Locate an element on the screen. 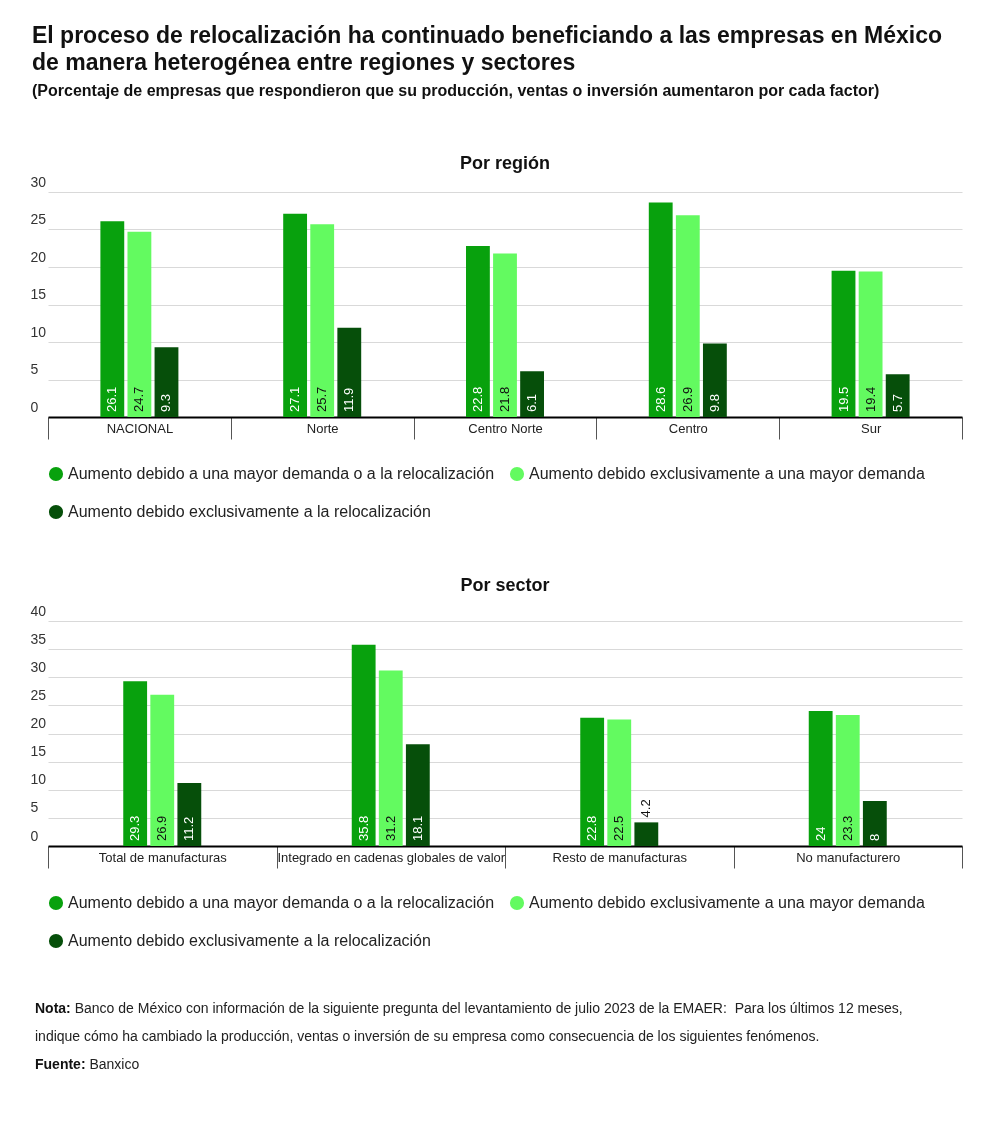 The image size is (1000, 1146). data-label: 11.9 is located at coordinates (349, 399).